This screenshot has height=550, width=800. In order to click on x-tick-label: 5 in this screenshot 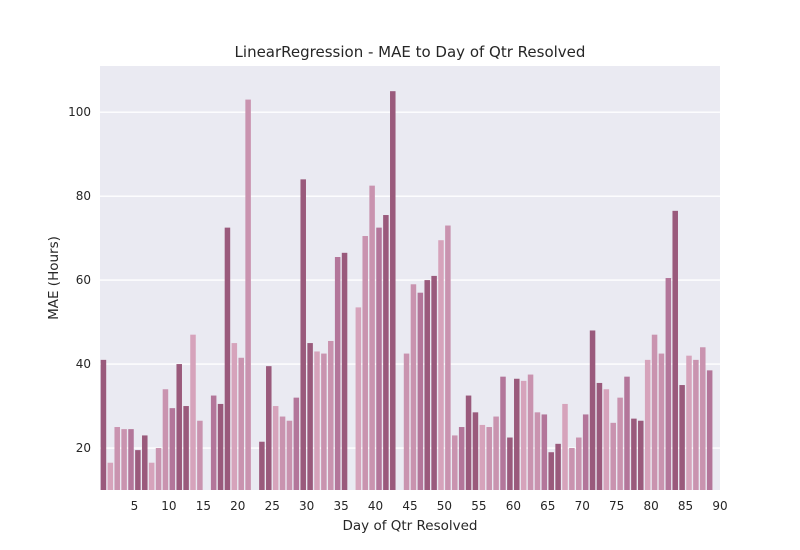, I will do `click(135, 506)`.